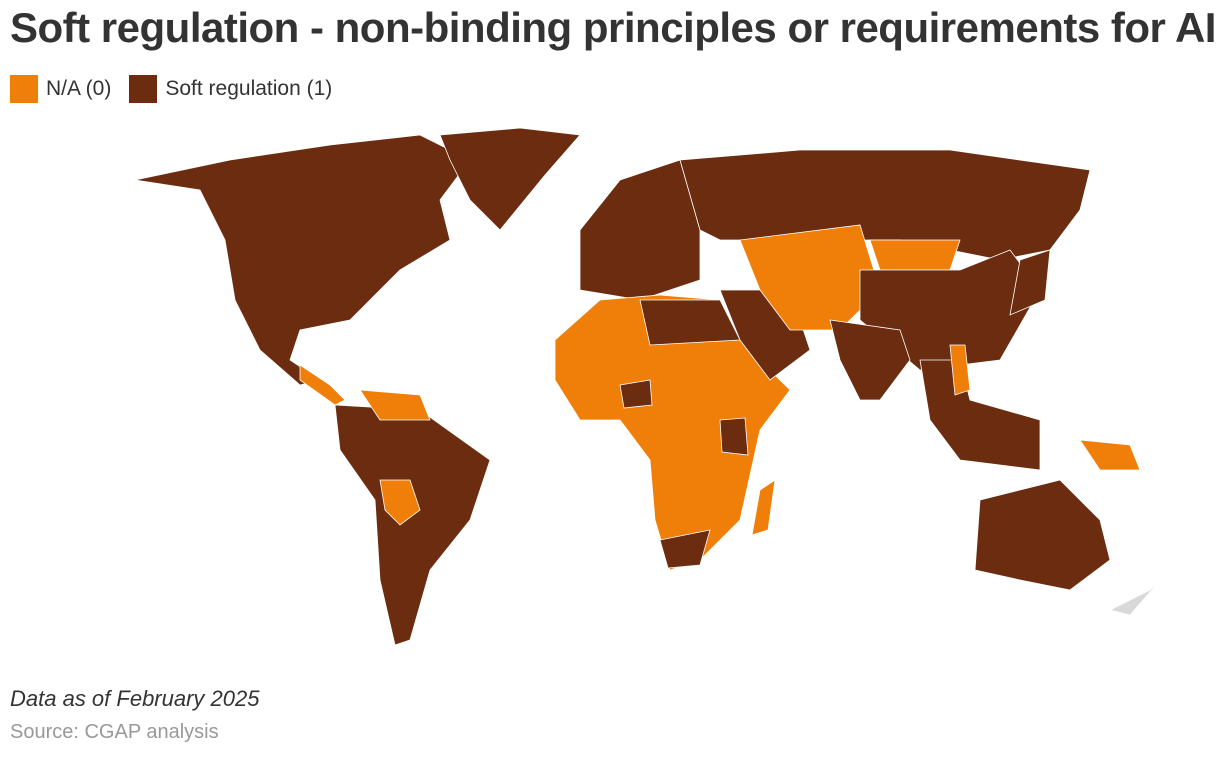  I want to click on legend-item: Soft regulation (1), so click(230, 89).